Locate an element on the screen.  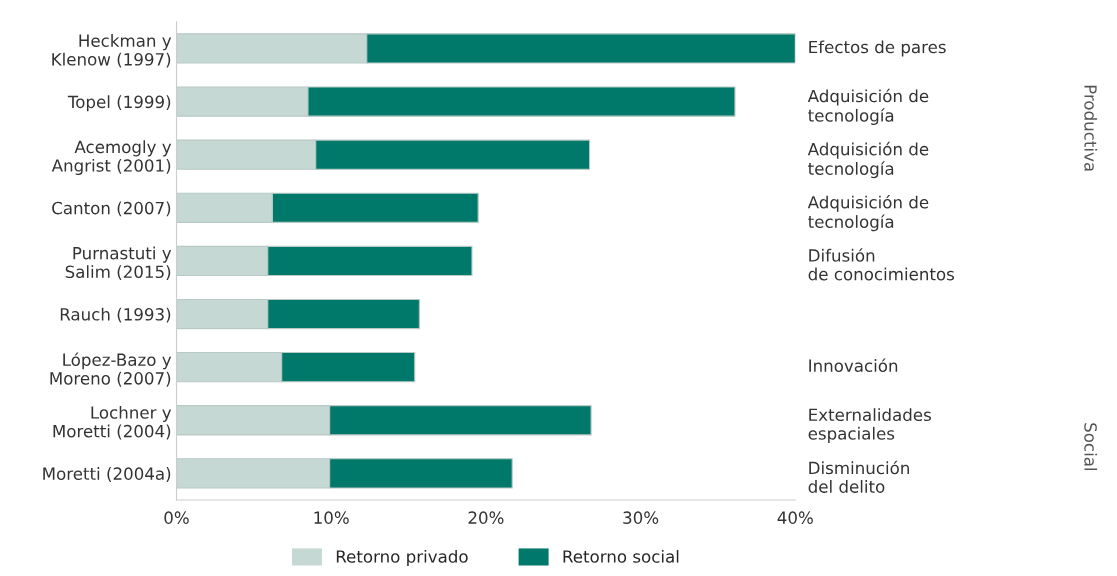
y-tick-label: Acemogly y Angrist (2001) is located at coordinates (111, 158).